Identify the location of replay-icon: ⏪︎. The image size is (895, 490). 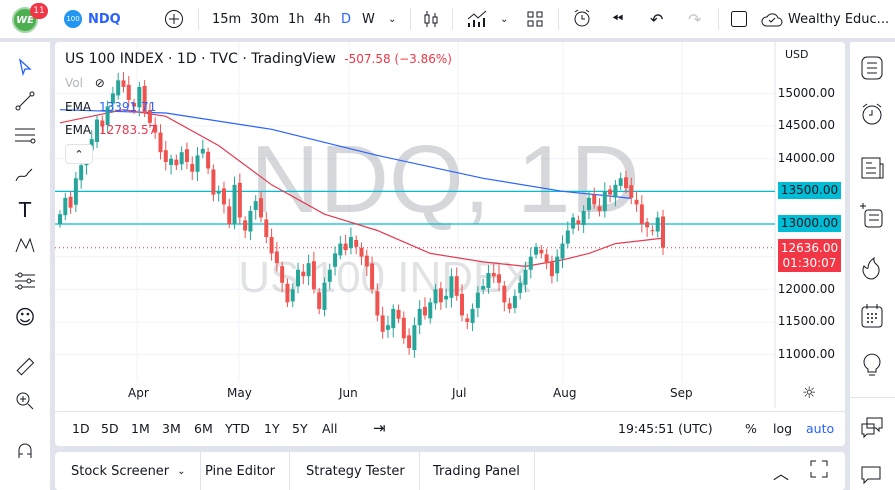
(618, 19).